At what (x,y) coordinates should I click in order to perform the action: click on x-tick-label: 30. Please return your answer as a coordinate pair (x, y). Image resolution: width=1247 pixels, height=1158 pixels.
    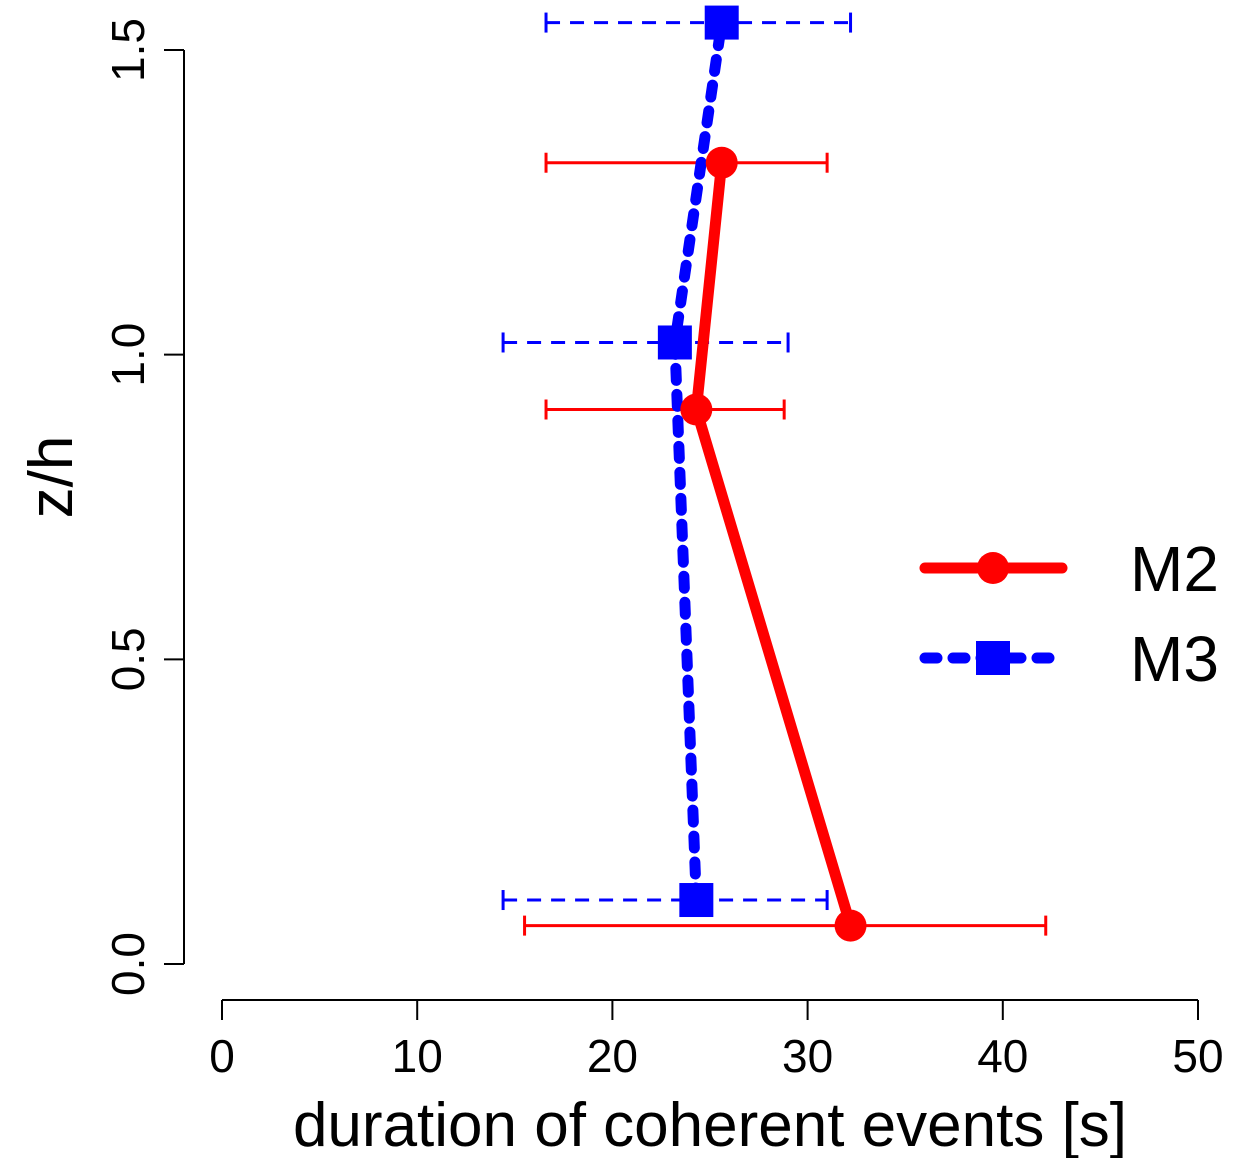
    Looking at the image, I should click on (807, 1056).